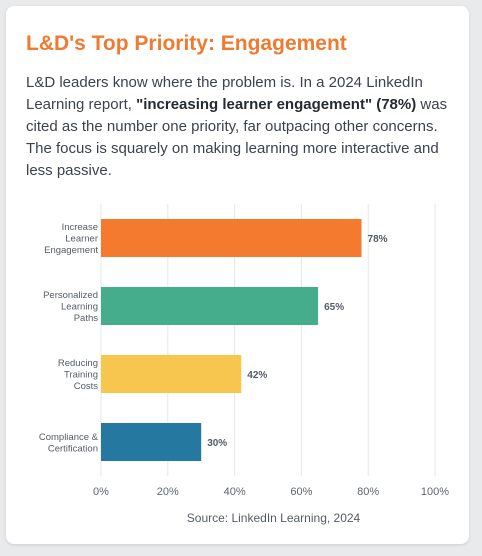 This screenshot has width=482, height=556. I want to click on category-label-line: Personalized, so click(70, 295).